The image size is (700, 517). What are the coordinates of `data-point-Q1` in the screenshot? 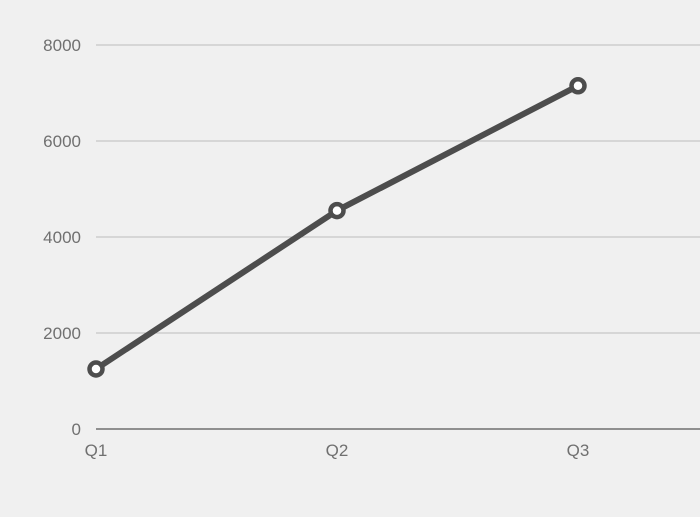 It's located at (96, 369).